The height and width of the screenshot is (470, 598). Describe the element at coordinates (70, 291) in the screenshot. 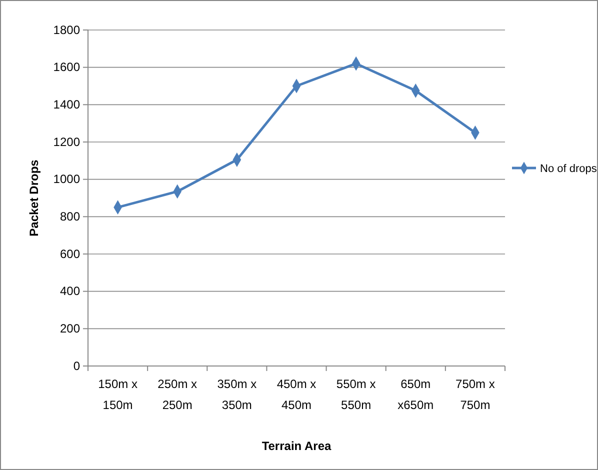

I see `y-tick-label: 400` at that location.